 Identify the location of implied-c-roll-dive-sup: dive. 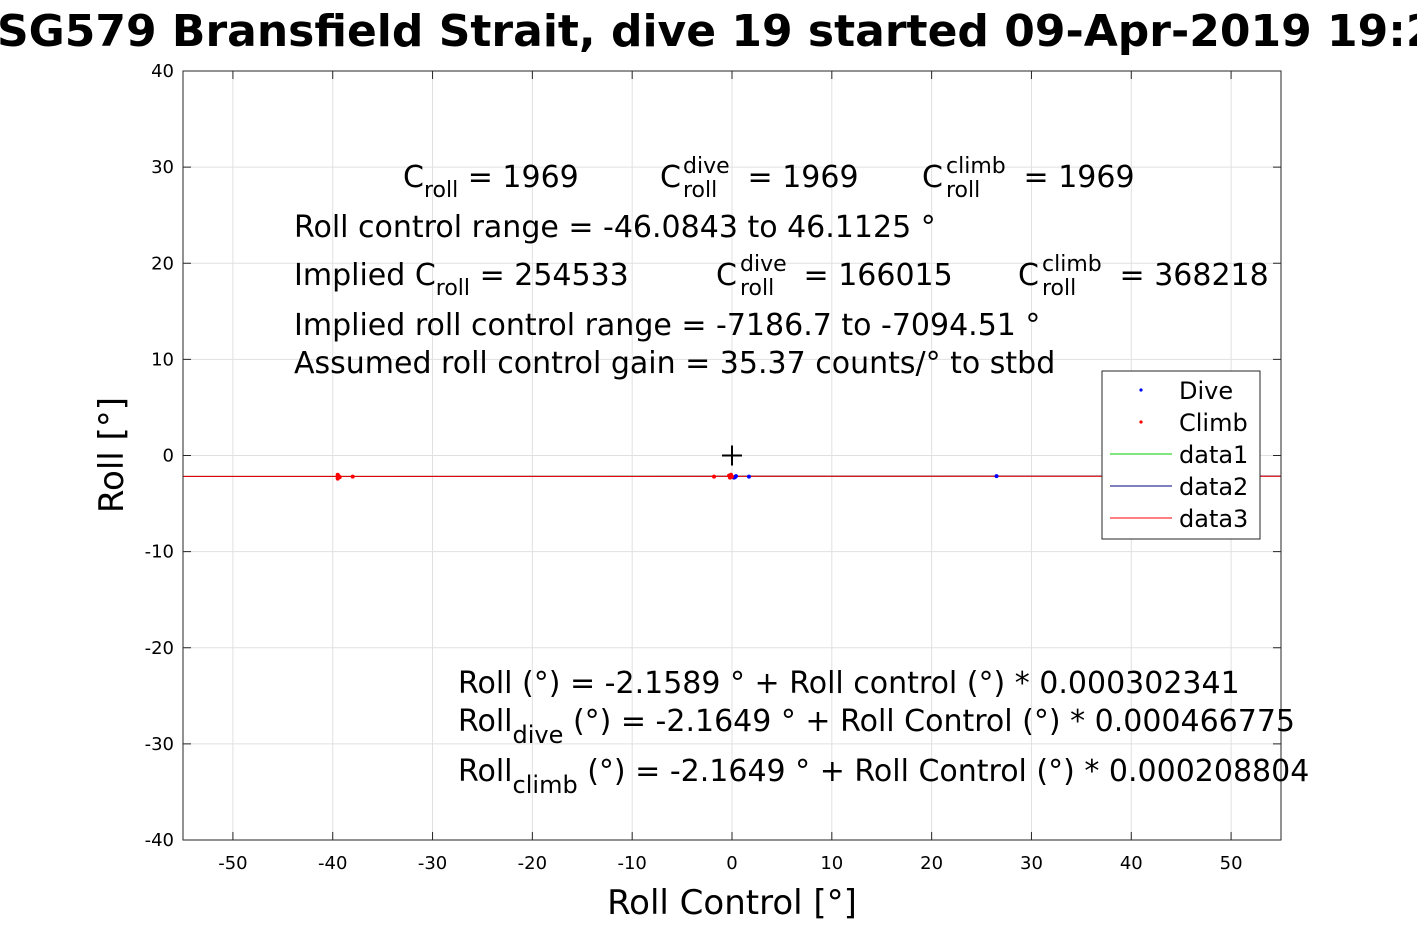
(763, 264).